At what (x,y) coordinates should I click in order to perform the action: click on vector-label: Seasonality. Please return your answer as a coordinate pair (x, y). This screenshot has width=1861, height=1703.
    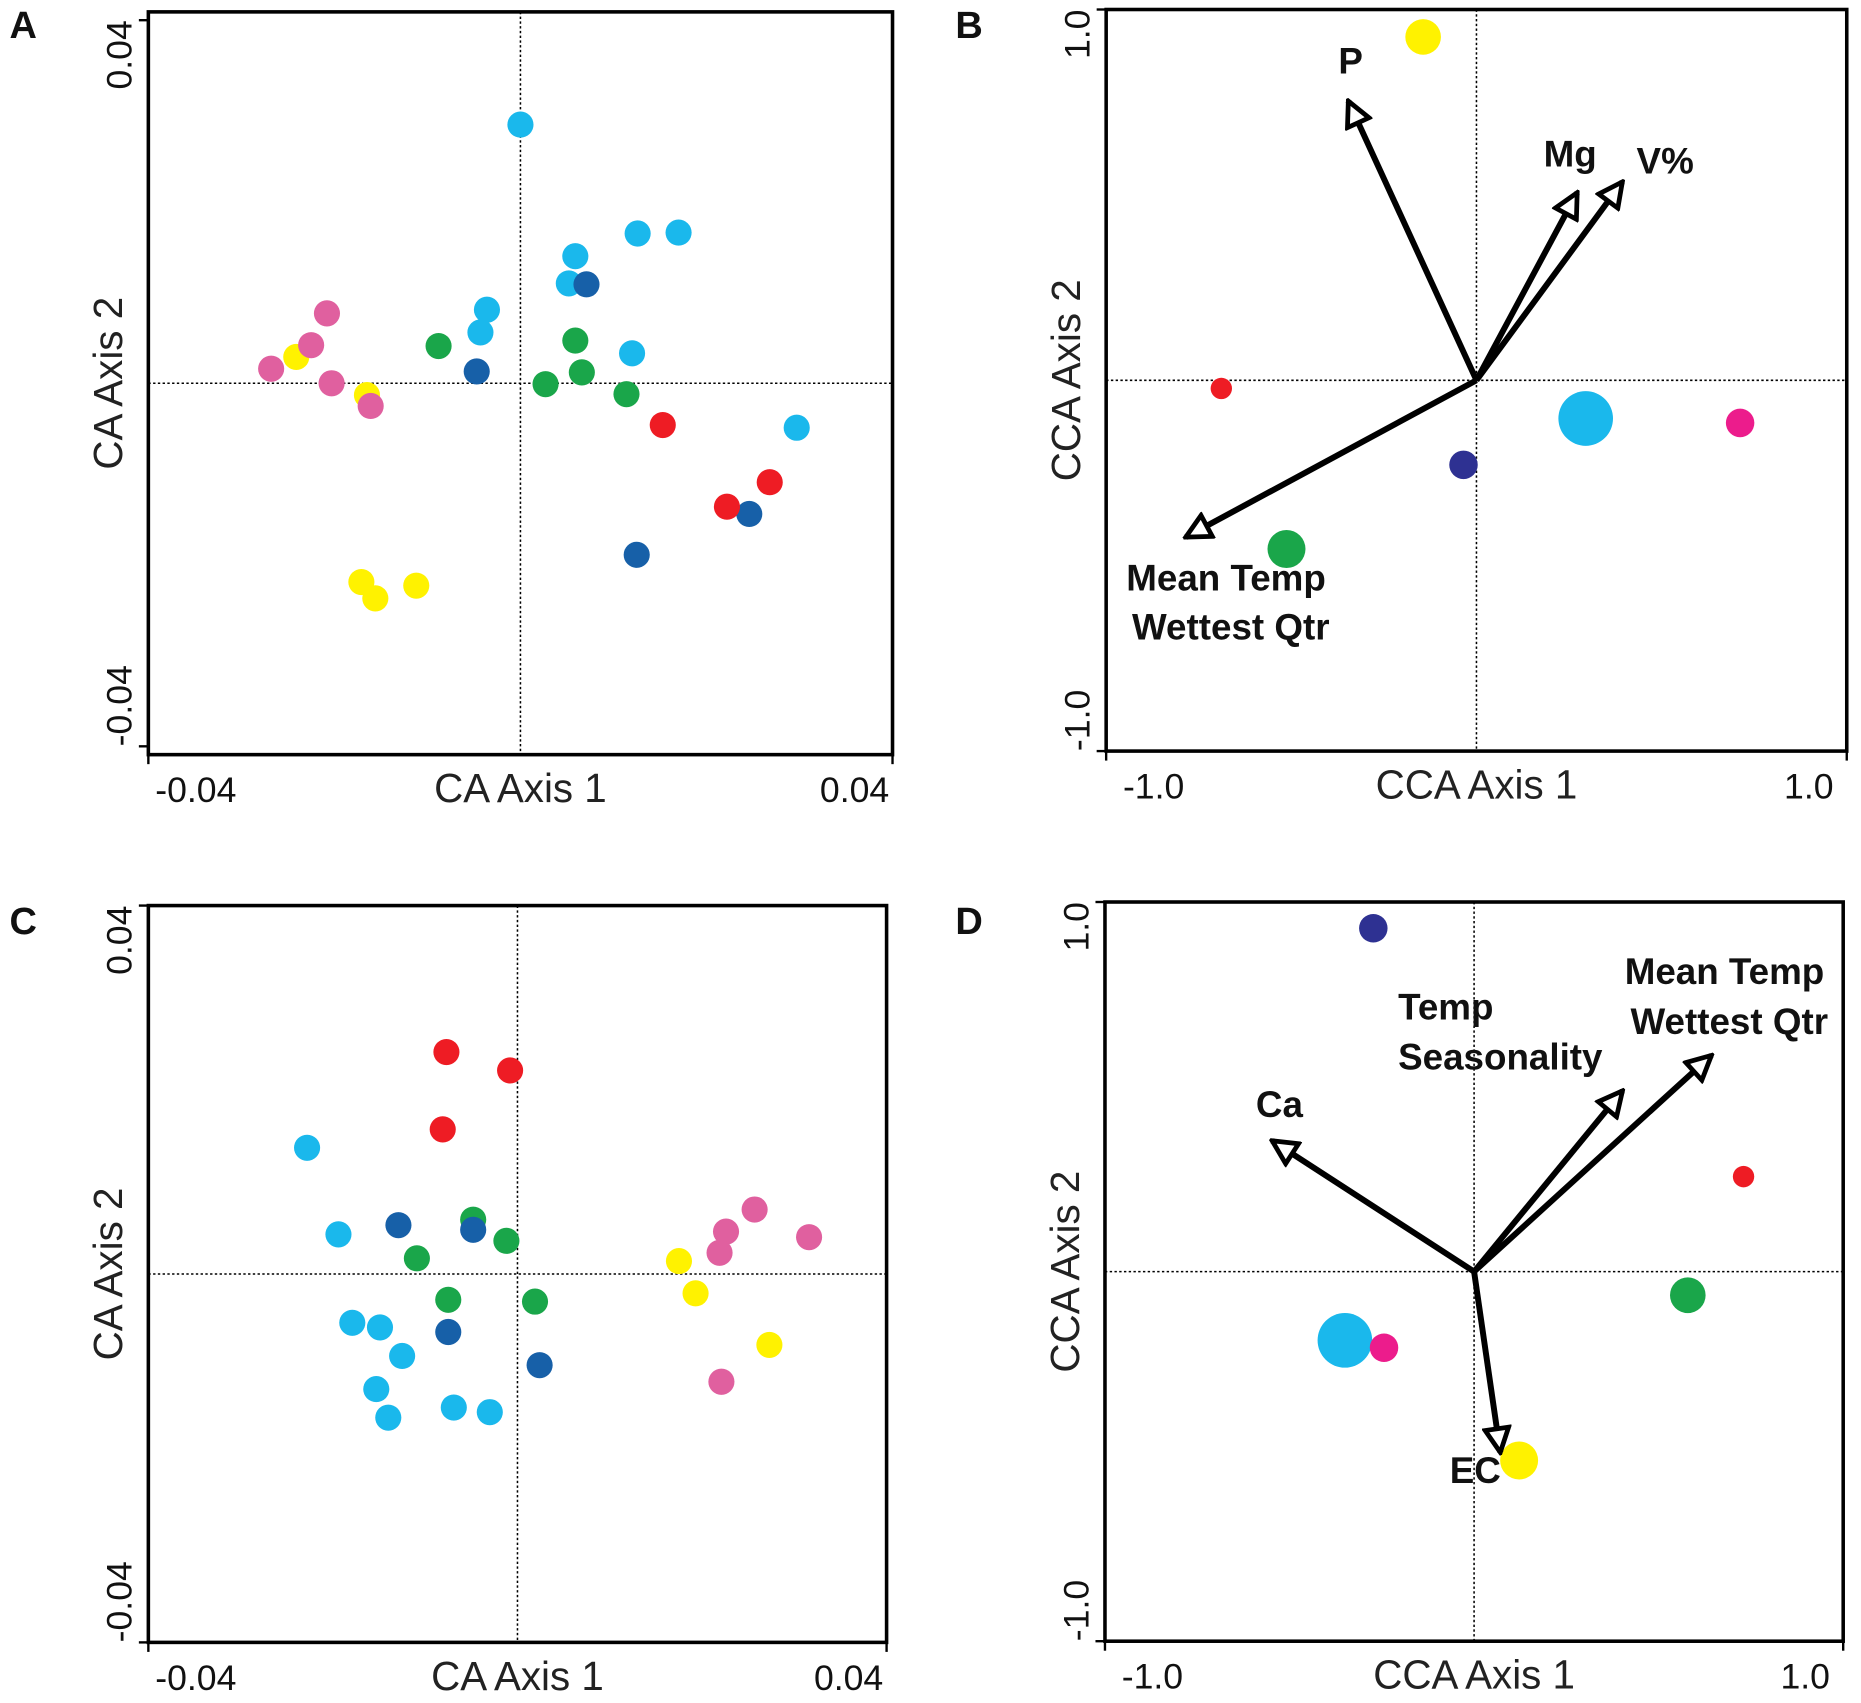
    Looking at the image, I should click on (1500, 1057).